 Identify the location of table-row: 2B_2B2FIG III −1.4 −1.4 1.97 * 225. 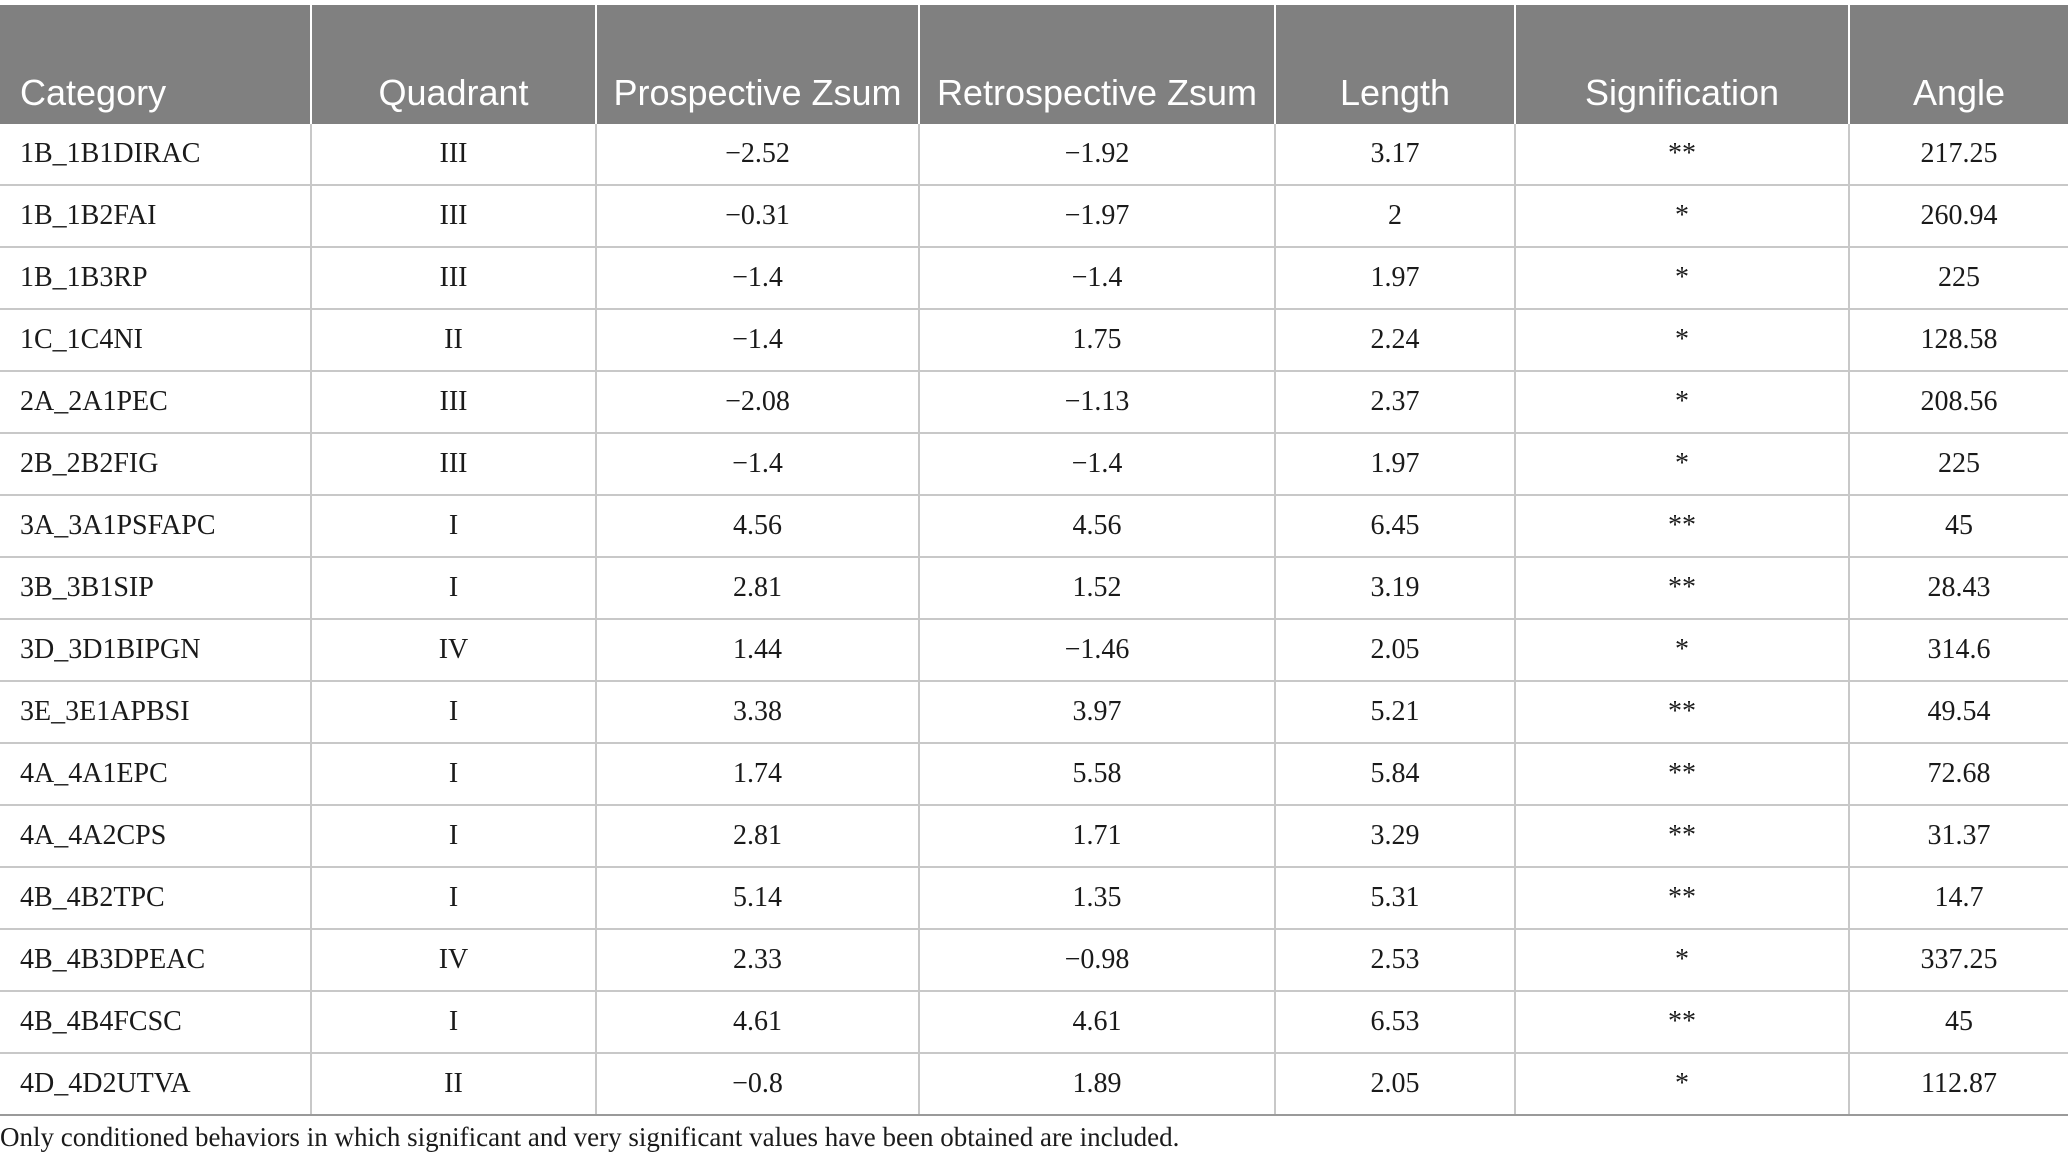
(1034, 464).